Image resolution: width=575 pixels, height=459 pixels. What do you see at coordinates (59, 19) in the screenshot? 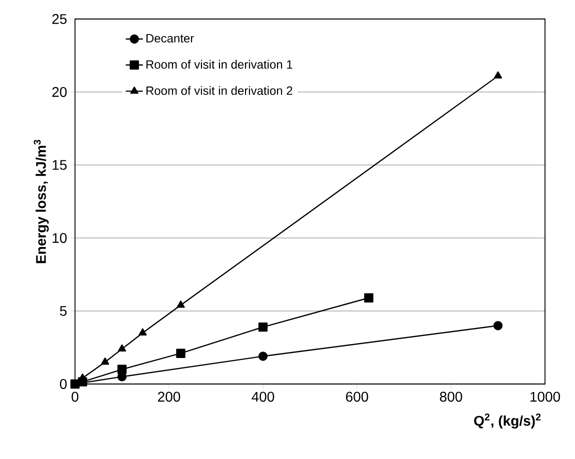
I see `y-tick-label: 25` at bounding box center [59, 19].